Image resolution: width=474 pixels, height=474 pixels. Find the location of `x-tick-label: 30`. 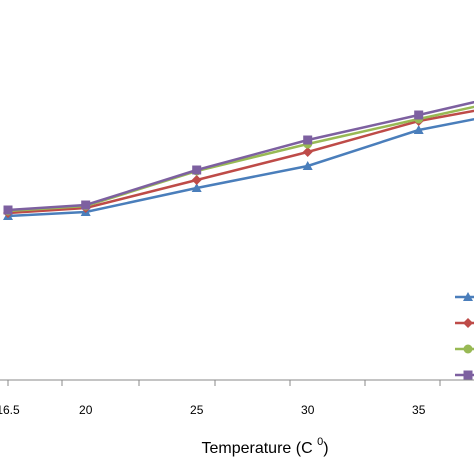

x-tick-label: 30 is located at coordinates (308, 410).